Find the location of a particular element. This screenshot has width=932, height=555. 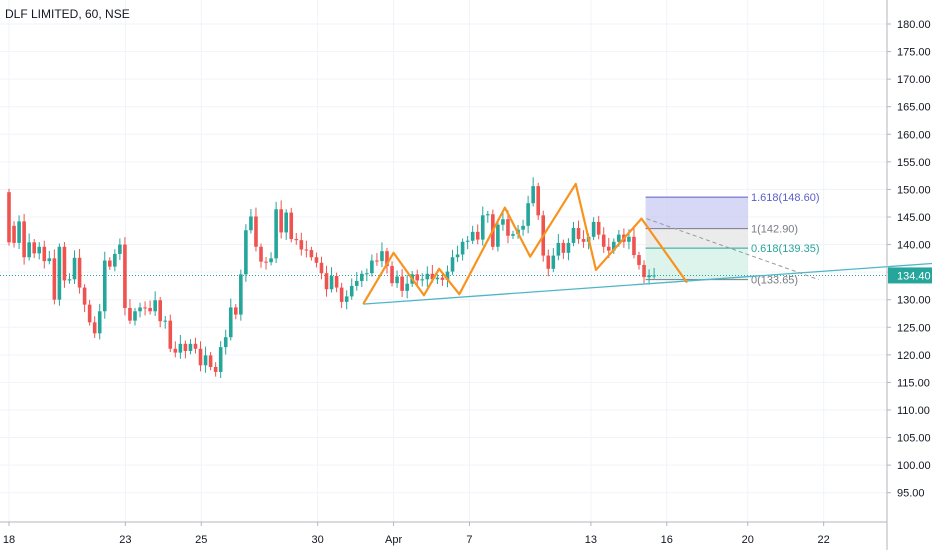

fib-level-label-0: 1.618(148.60) is located at coordinates (785, 198).